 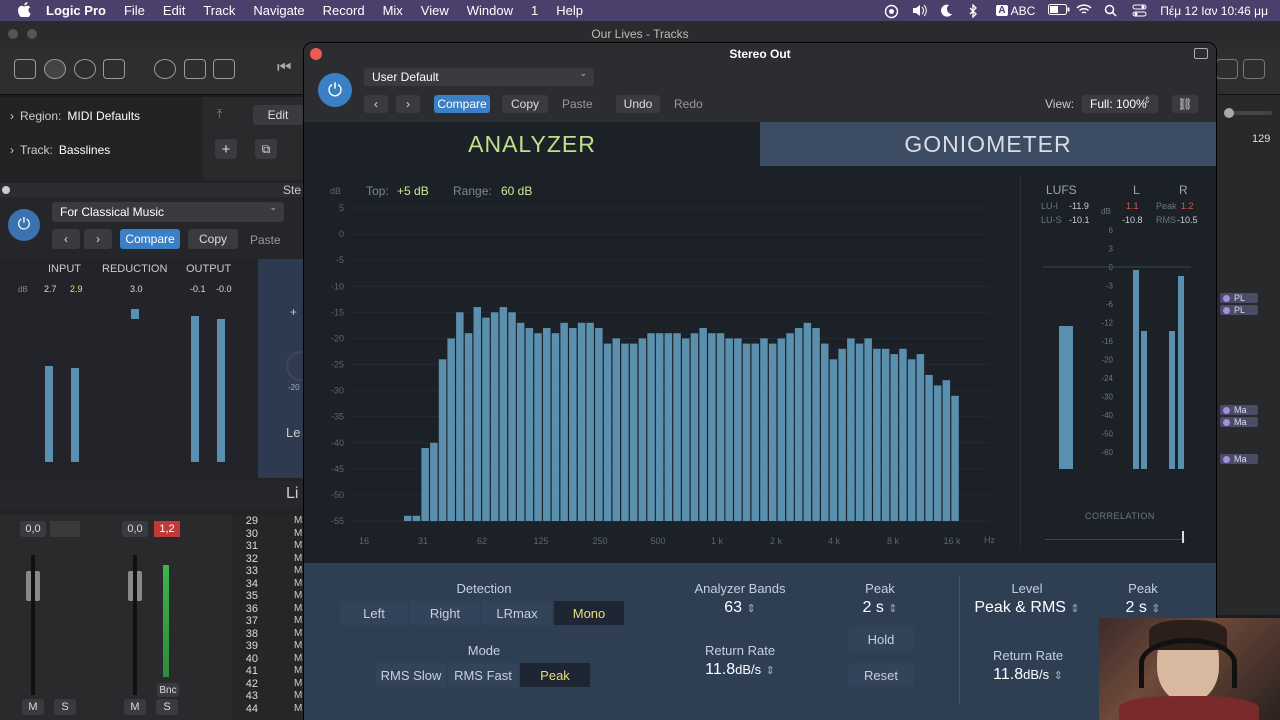 I want to click on track-number: 36, so click(x=251, y=608).